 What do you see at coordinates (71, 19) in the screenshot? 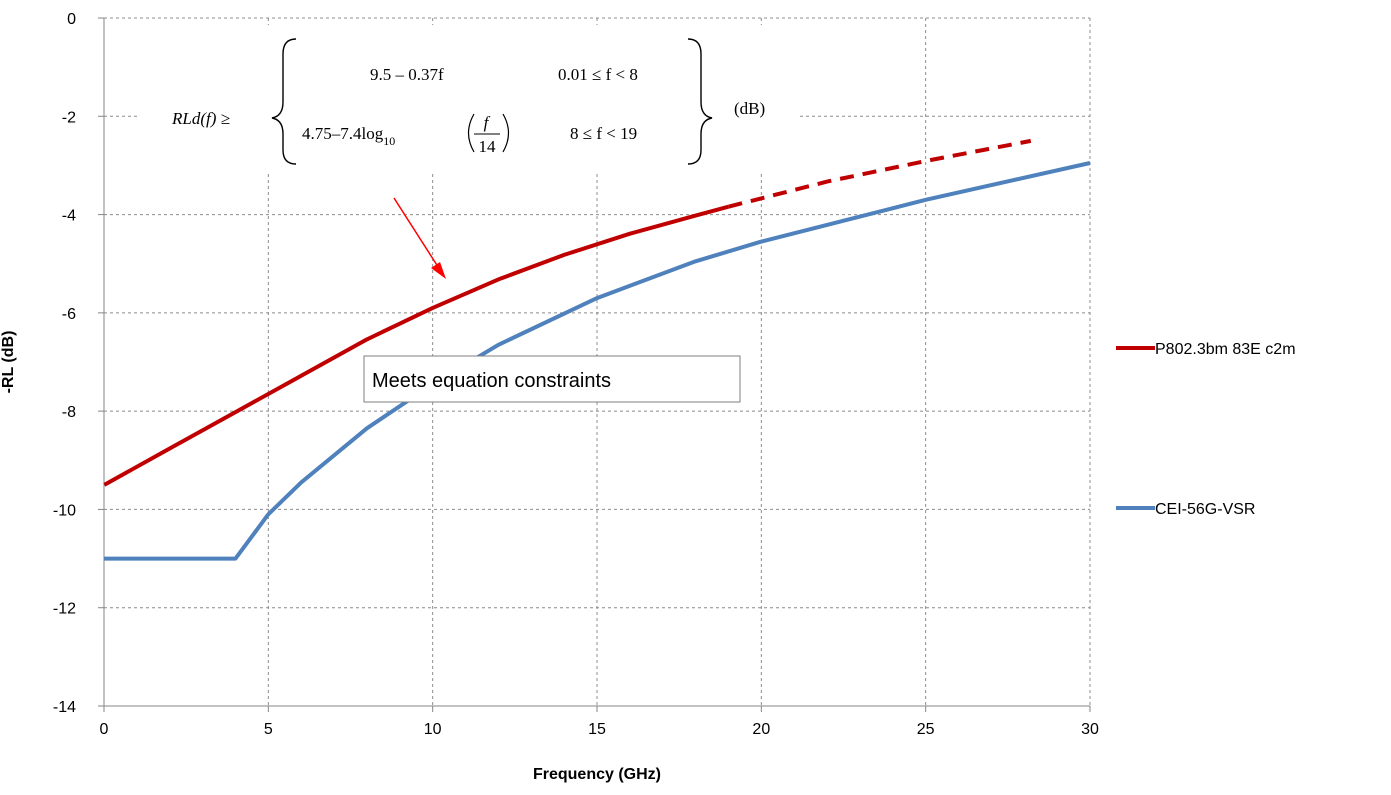
I see `y-tick-label: 0` at bounding box center [71, 19].